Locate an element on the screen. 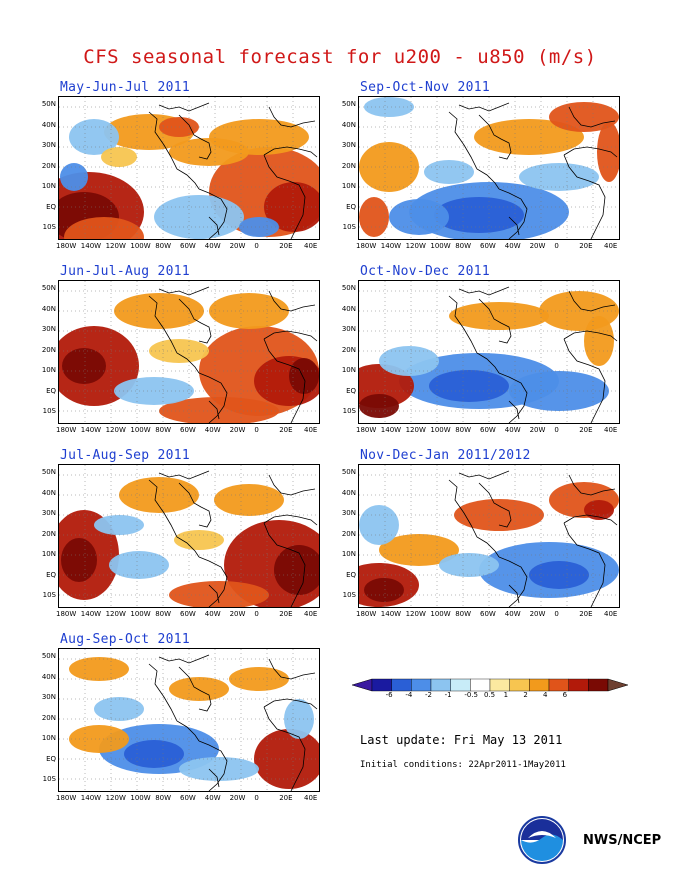 Image resolution: width=680 pixels, height=880 pixels. panel-title-aso: Aug-Sep-Oct 2011 is located at coordinates (125, 639).